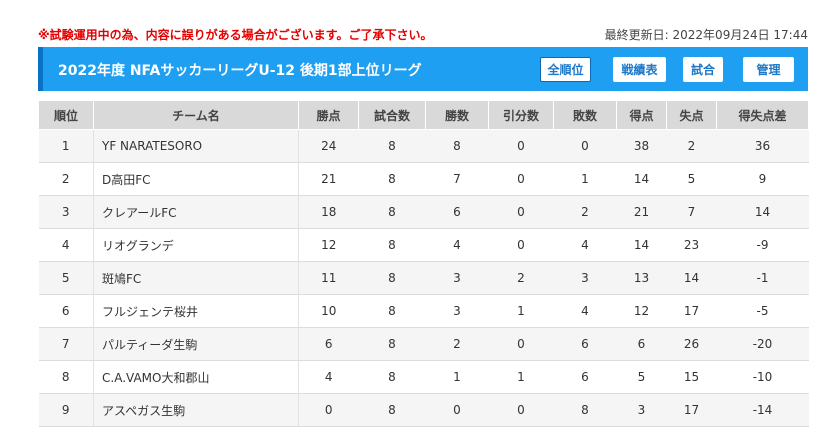 Image resolution: width=833 pixels, height=446 pixels. Describe the element at coordinates (585, 115) in the screenshot. I see `header-losses: 敗数` at that location.